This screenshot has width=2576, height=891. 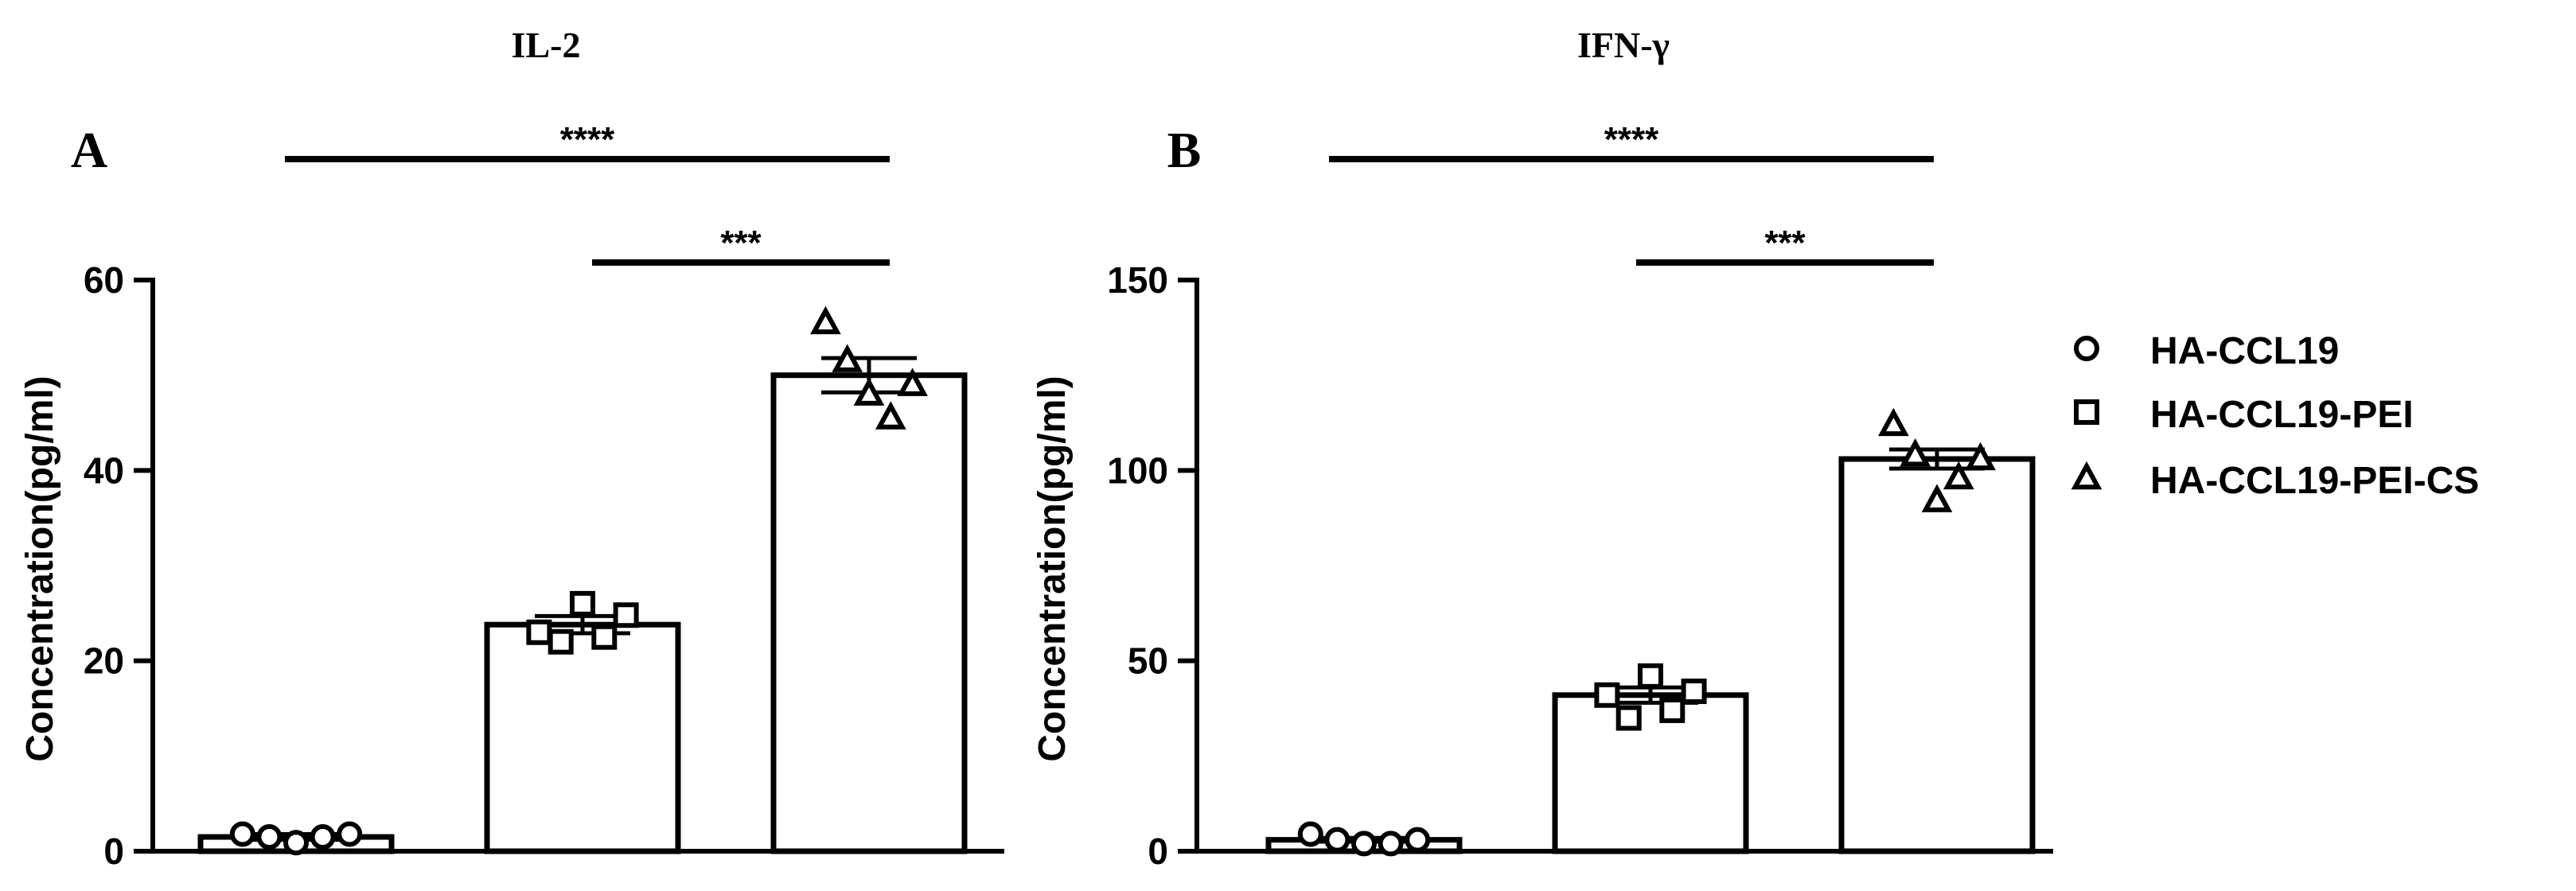 What do you see at coordinates (2086, 412) in the screenshot?
I see `legend-marker-square` at bounding box center [2086, 412].